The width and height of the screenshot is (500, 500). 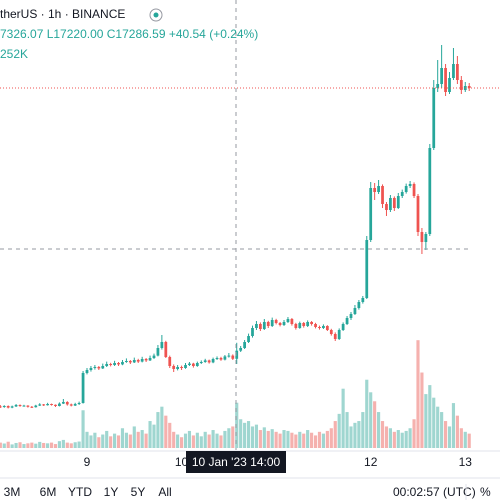 What do you see at coordinates (48, 492) in the screenshot?
I see `range-button: 6M` at bounding box center [48, 492].